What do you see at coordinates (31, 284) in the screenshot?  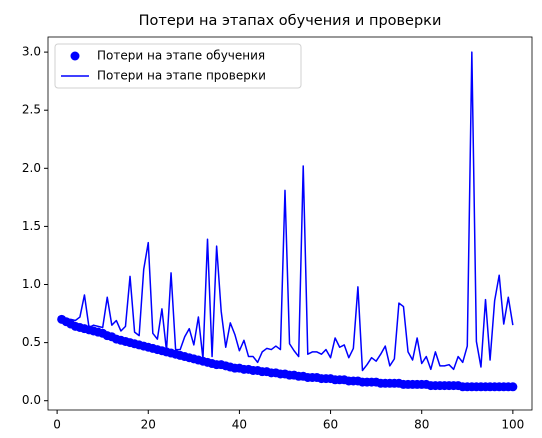 I see `y-tick-label: 1.0` at bounding box center [31, 284].